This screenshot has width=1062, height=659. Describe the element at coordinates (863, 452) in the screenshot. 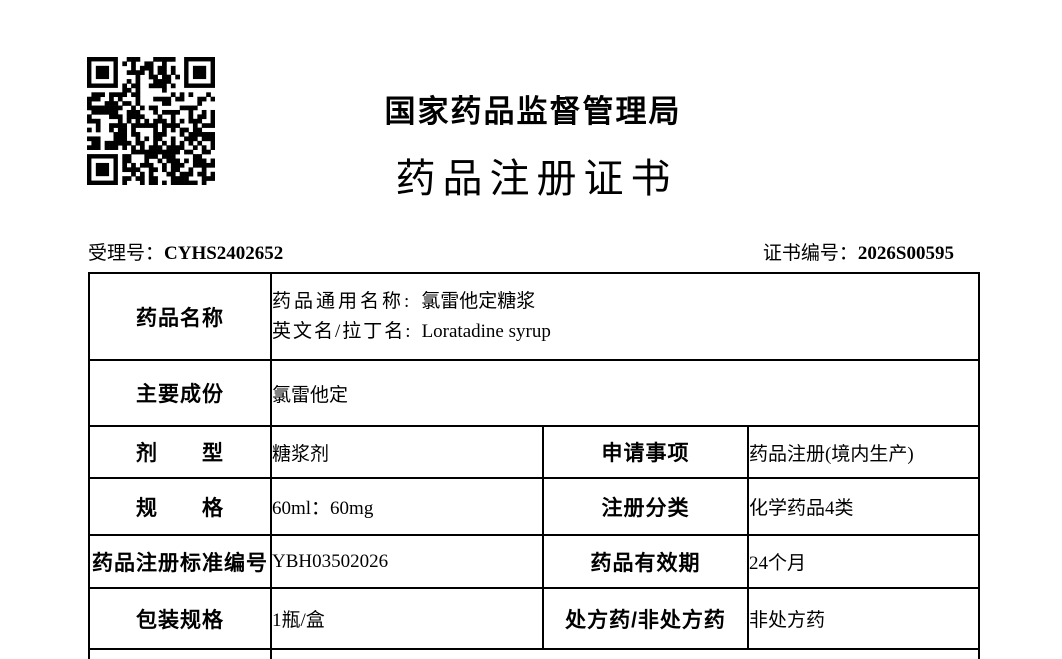

I see `application-item-value: 药品注册(境内生产)` at that location.